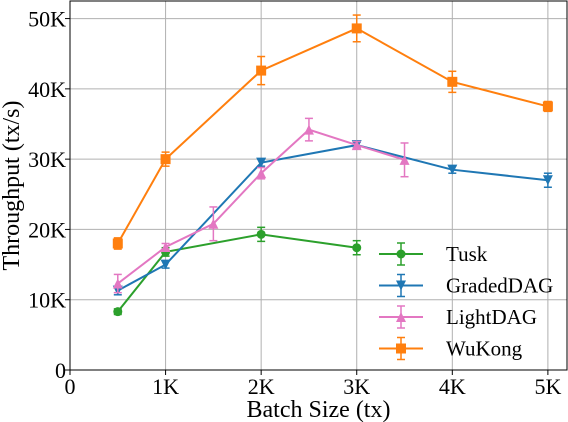  I want to click on legend-item-gradeddag: GradedDAG, so click(466, 286).